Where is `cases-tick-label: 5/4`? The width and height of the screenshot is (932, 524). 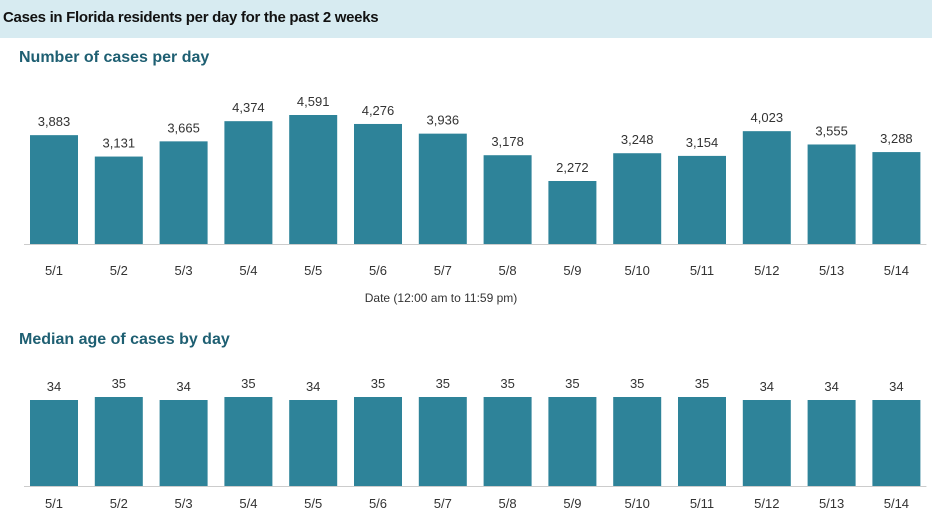 cases-tick-label: 5/4 is located at coordinates (248, 270).